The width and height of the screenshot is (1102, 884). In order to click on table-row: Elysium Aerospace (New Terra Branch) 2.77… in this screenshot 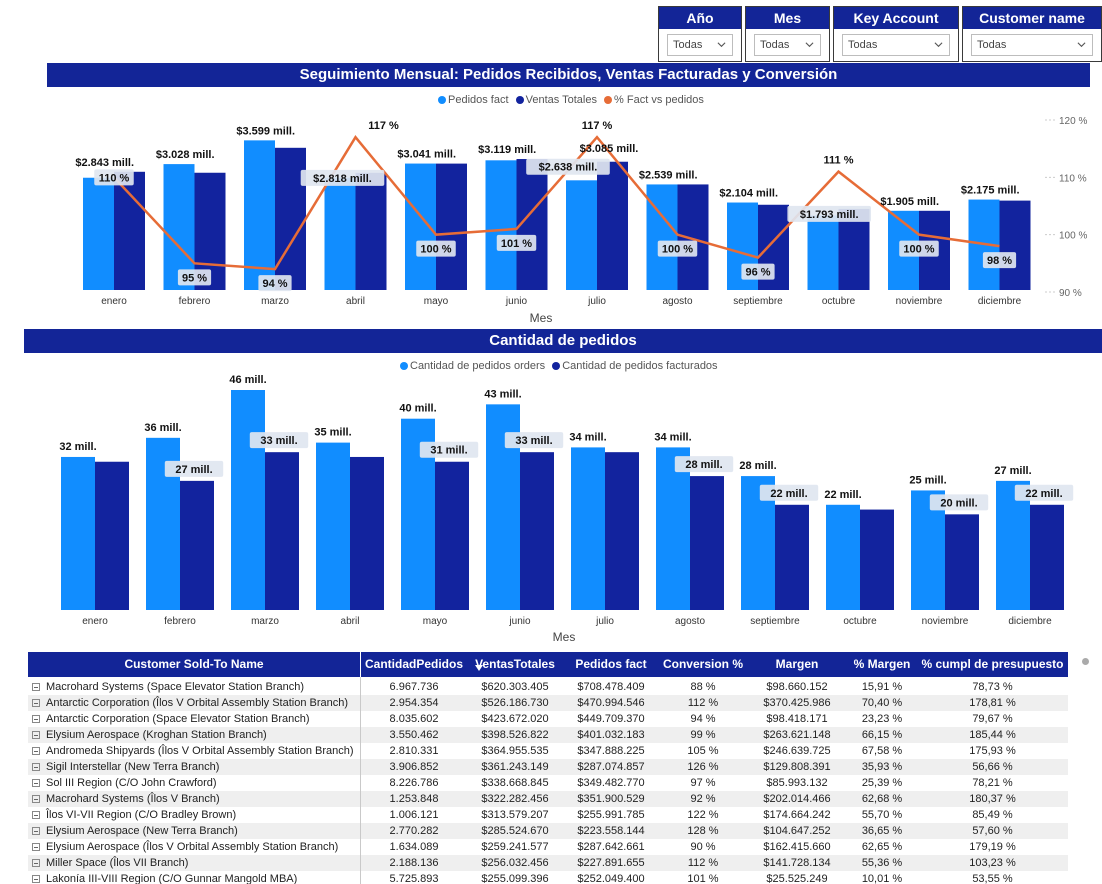, I will do `click(548, 831)`.